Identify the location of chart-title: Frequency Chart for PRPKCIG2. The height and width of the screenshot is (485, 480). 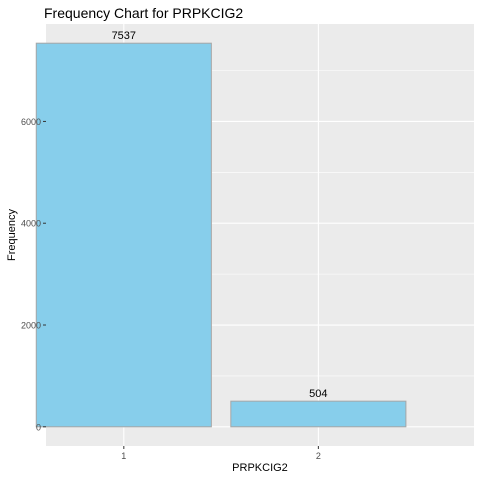
(143, 13).